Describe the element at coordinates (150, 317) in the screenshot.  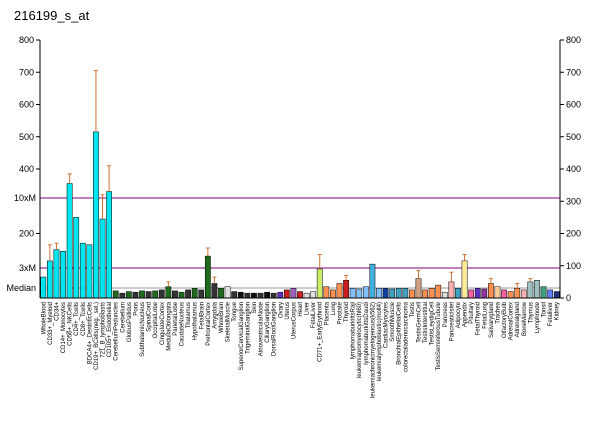
I see `x-tick-label: SpinalCord` at that location.